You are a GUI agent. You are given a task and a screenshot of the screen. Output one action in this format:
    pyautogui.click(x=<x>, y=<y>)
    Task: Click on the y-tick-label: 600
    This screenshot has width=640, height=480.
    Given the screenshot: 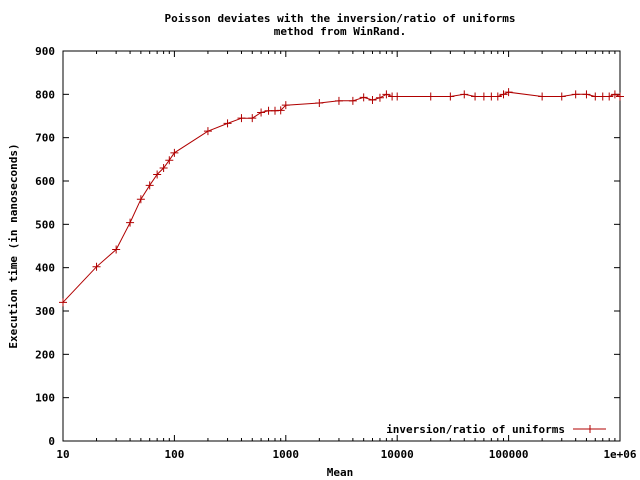 What is the action you would take?
    pyautogui.click(x=45, y=181)
    